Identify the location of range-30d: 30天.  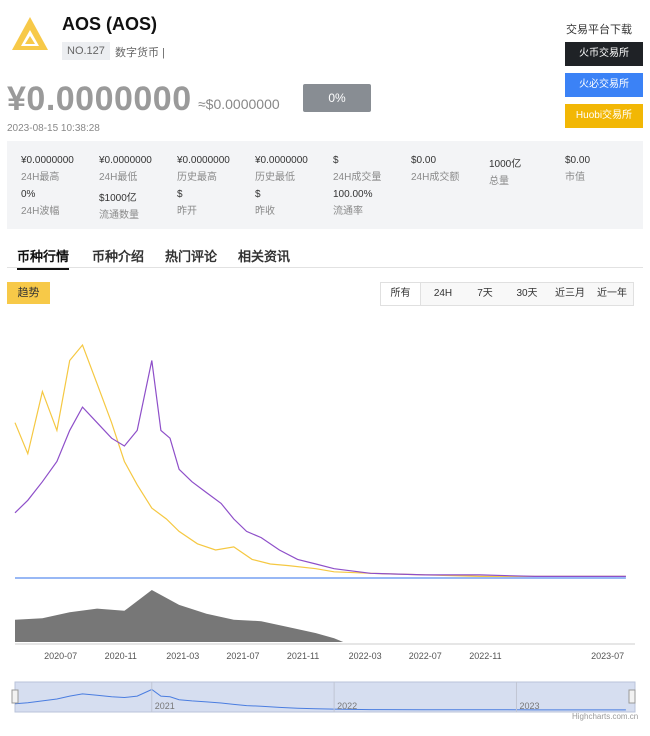
(527, 293).